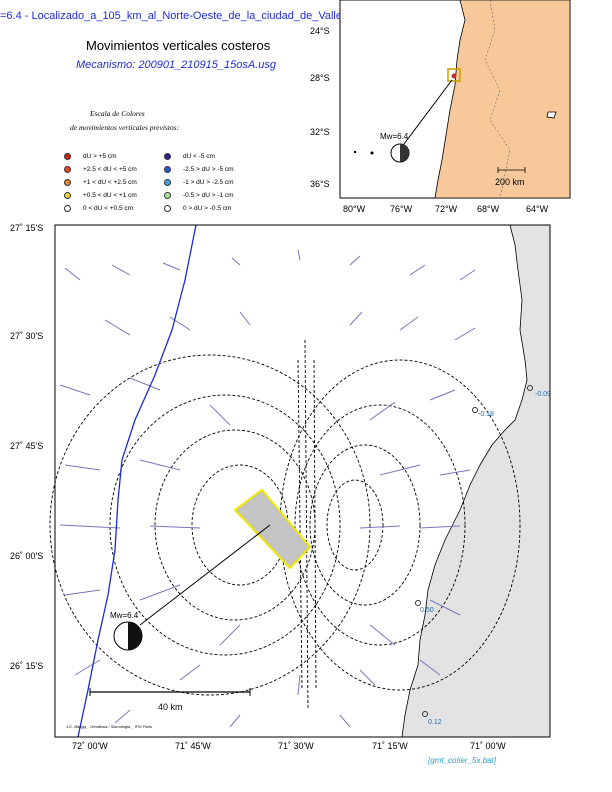 Image resolution: width=612 pixels, height=792 pixels. Describe the element at coordinates (170, 707) in the screenshot. I see `main-scale-label: 40 km` at that location.